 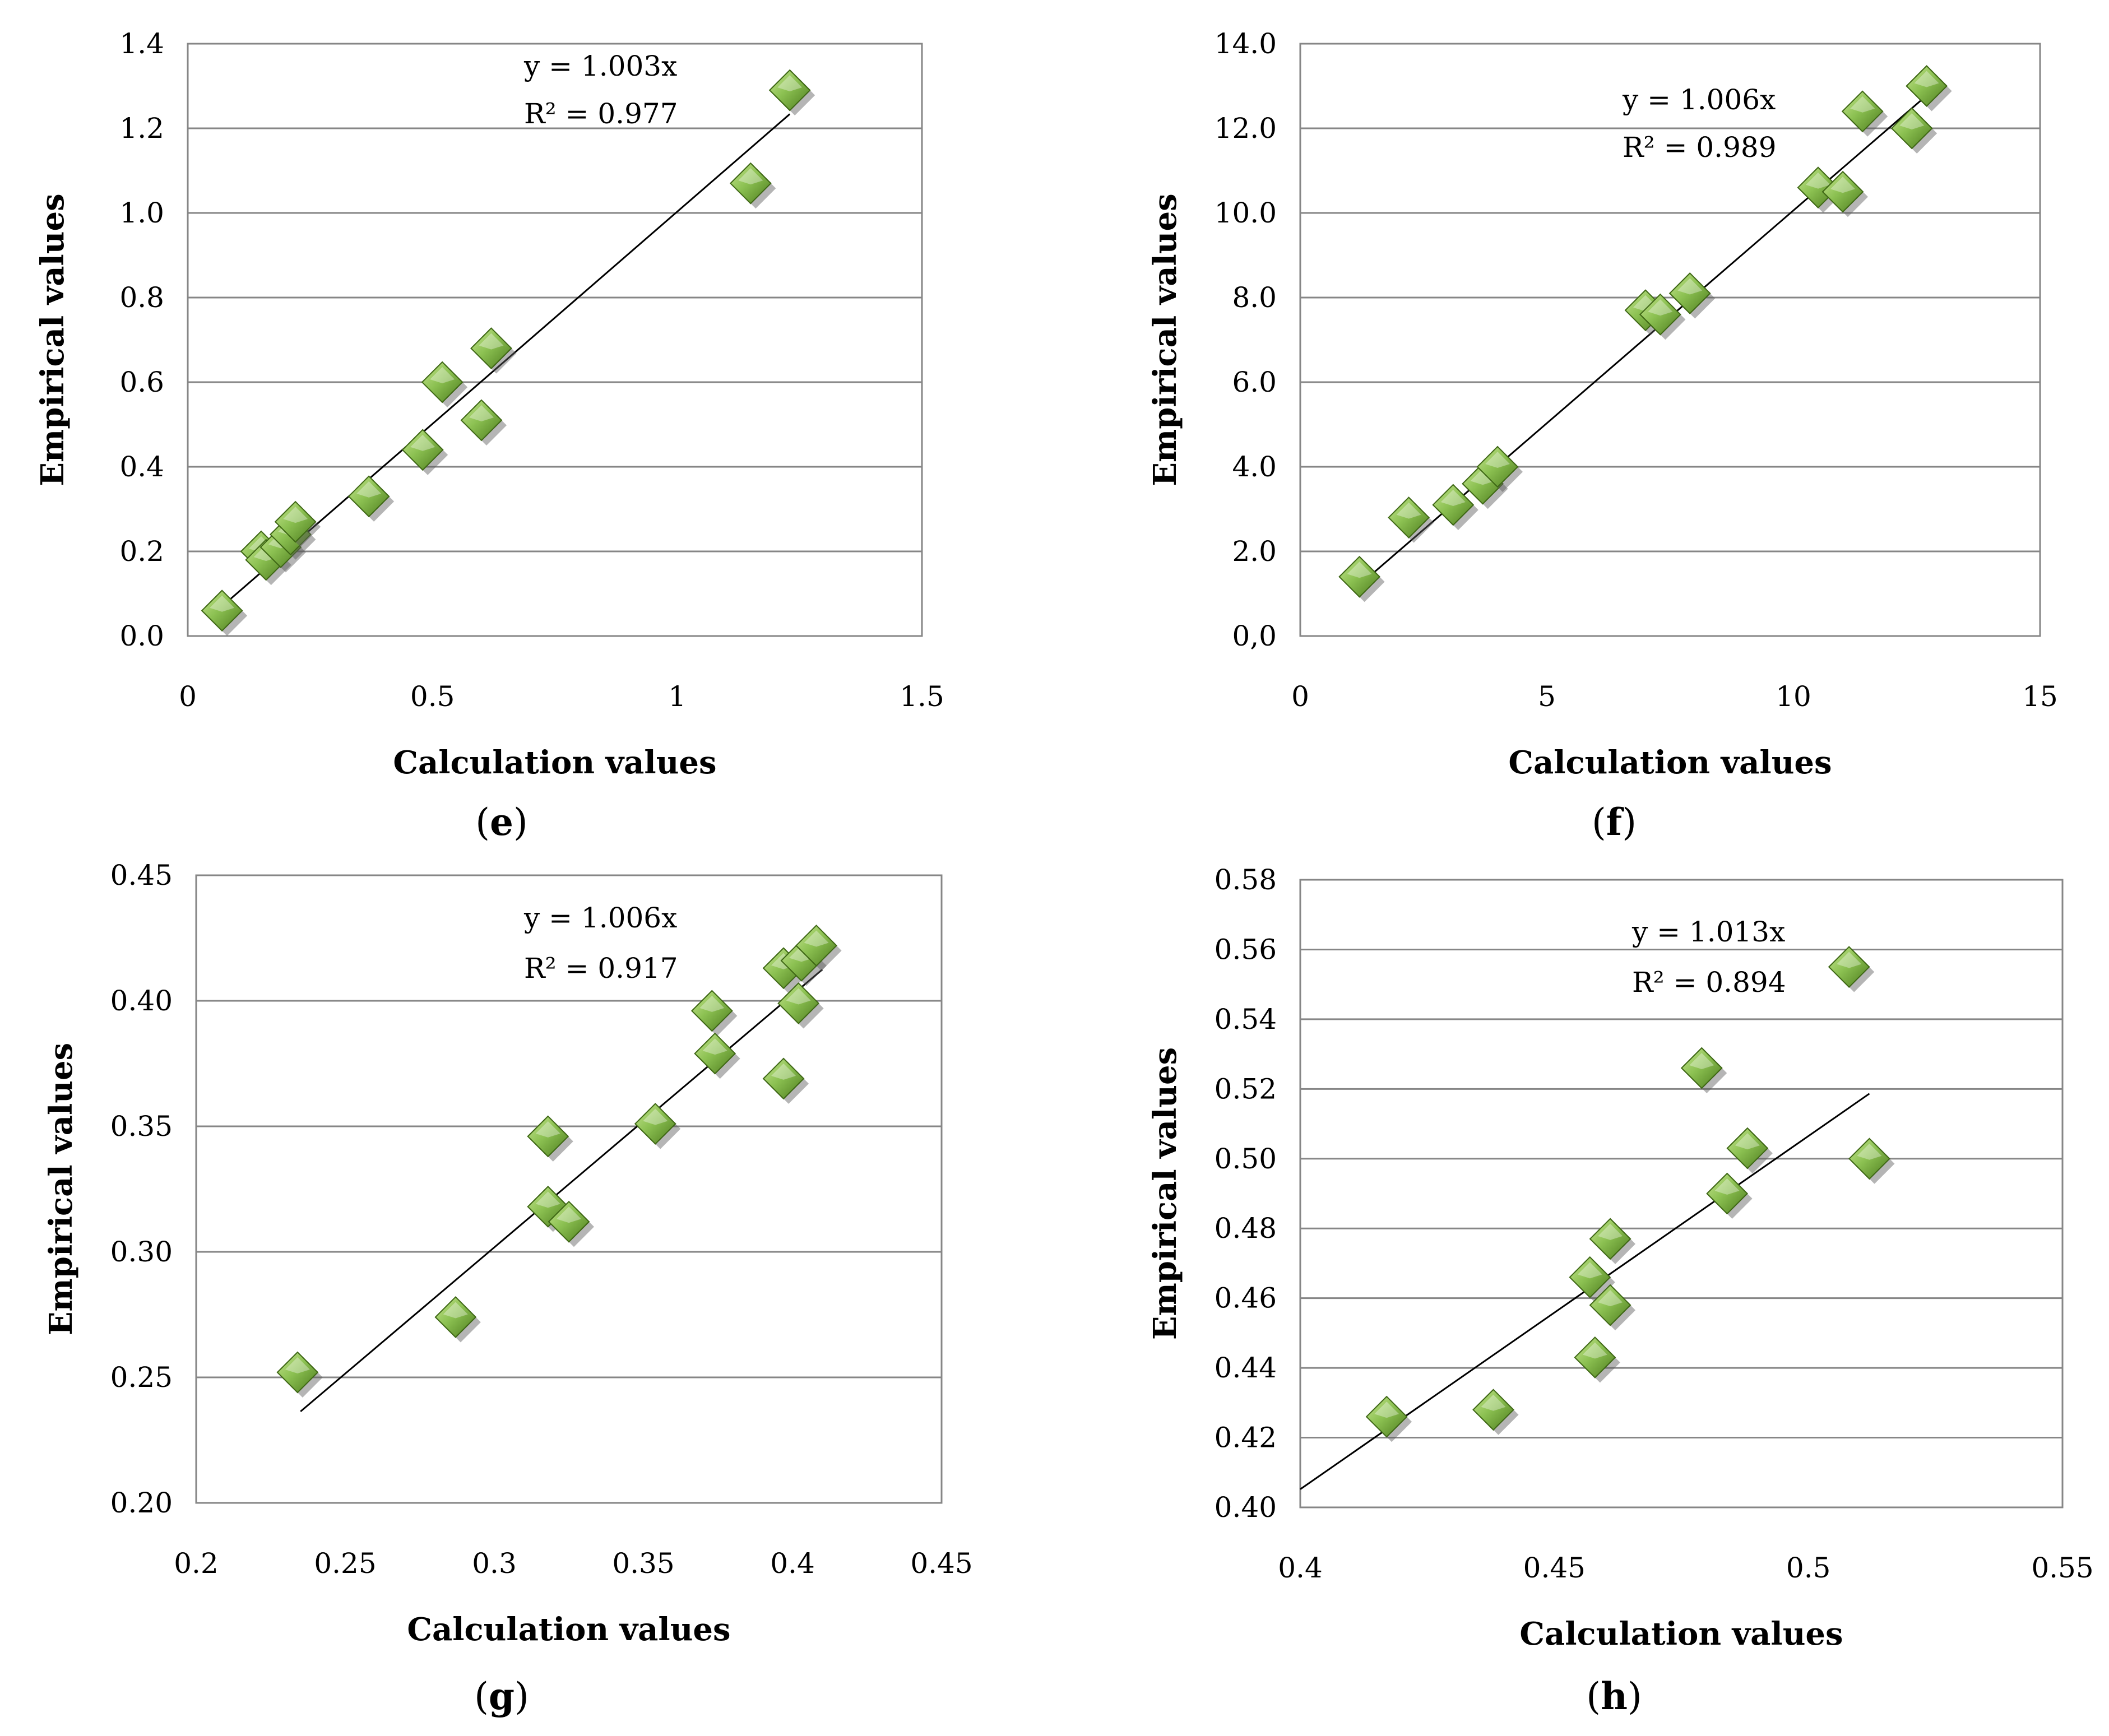 I want to click on y-tick-label: 0.50, so click(x=1246, y=1159).